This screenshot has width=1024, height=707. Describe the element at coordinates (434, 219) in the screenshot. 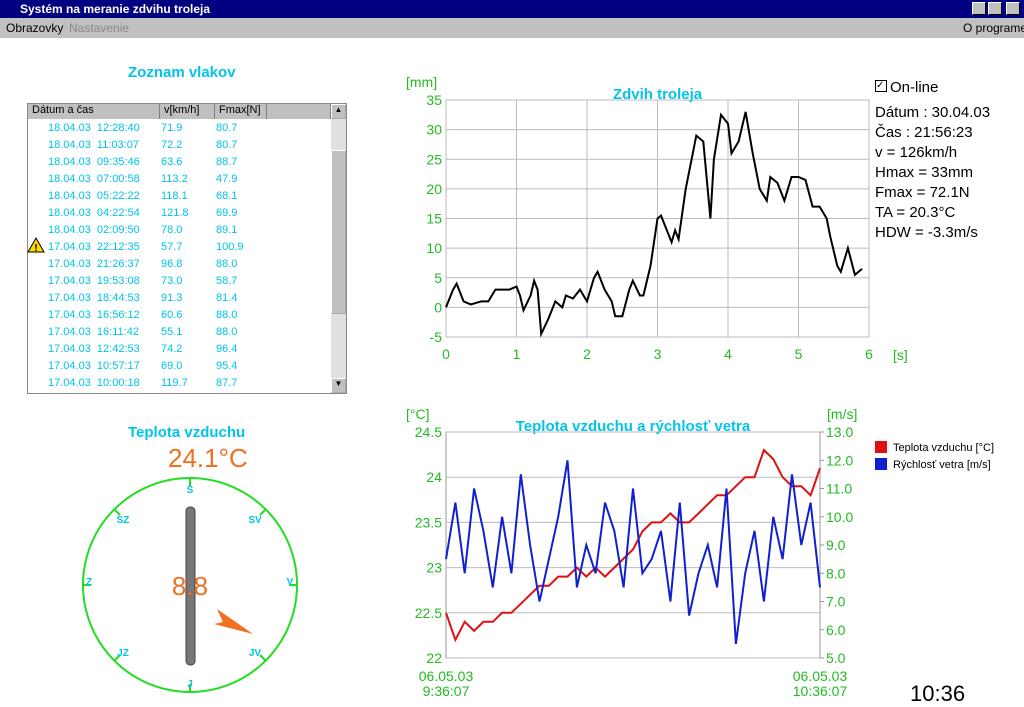

I see `y-tick-label: 15` at that location.